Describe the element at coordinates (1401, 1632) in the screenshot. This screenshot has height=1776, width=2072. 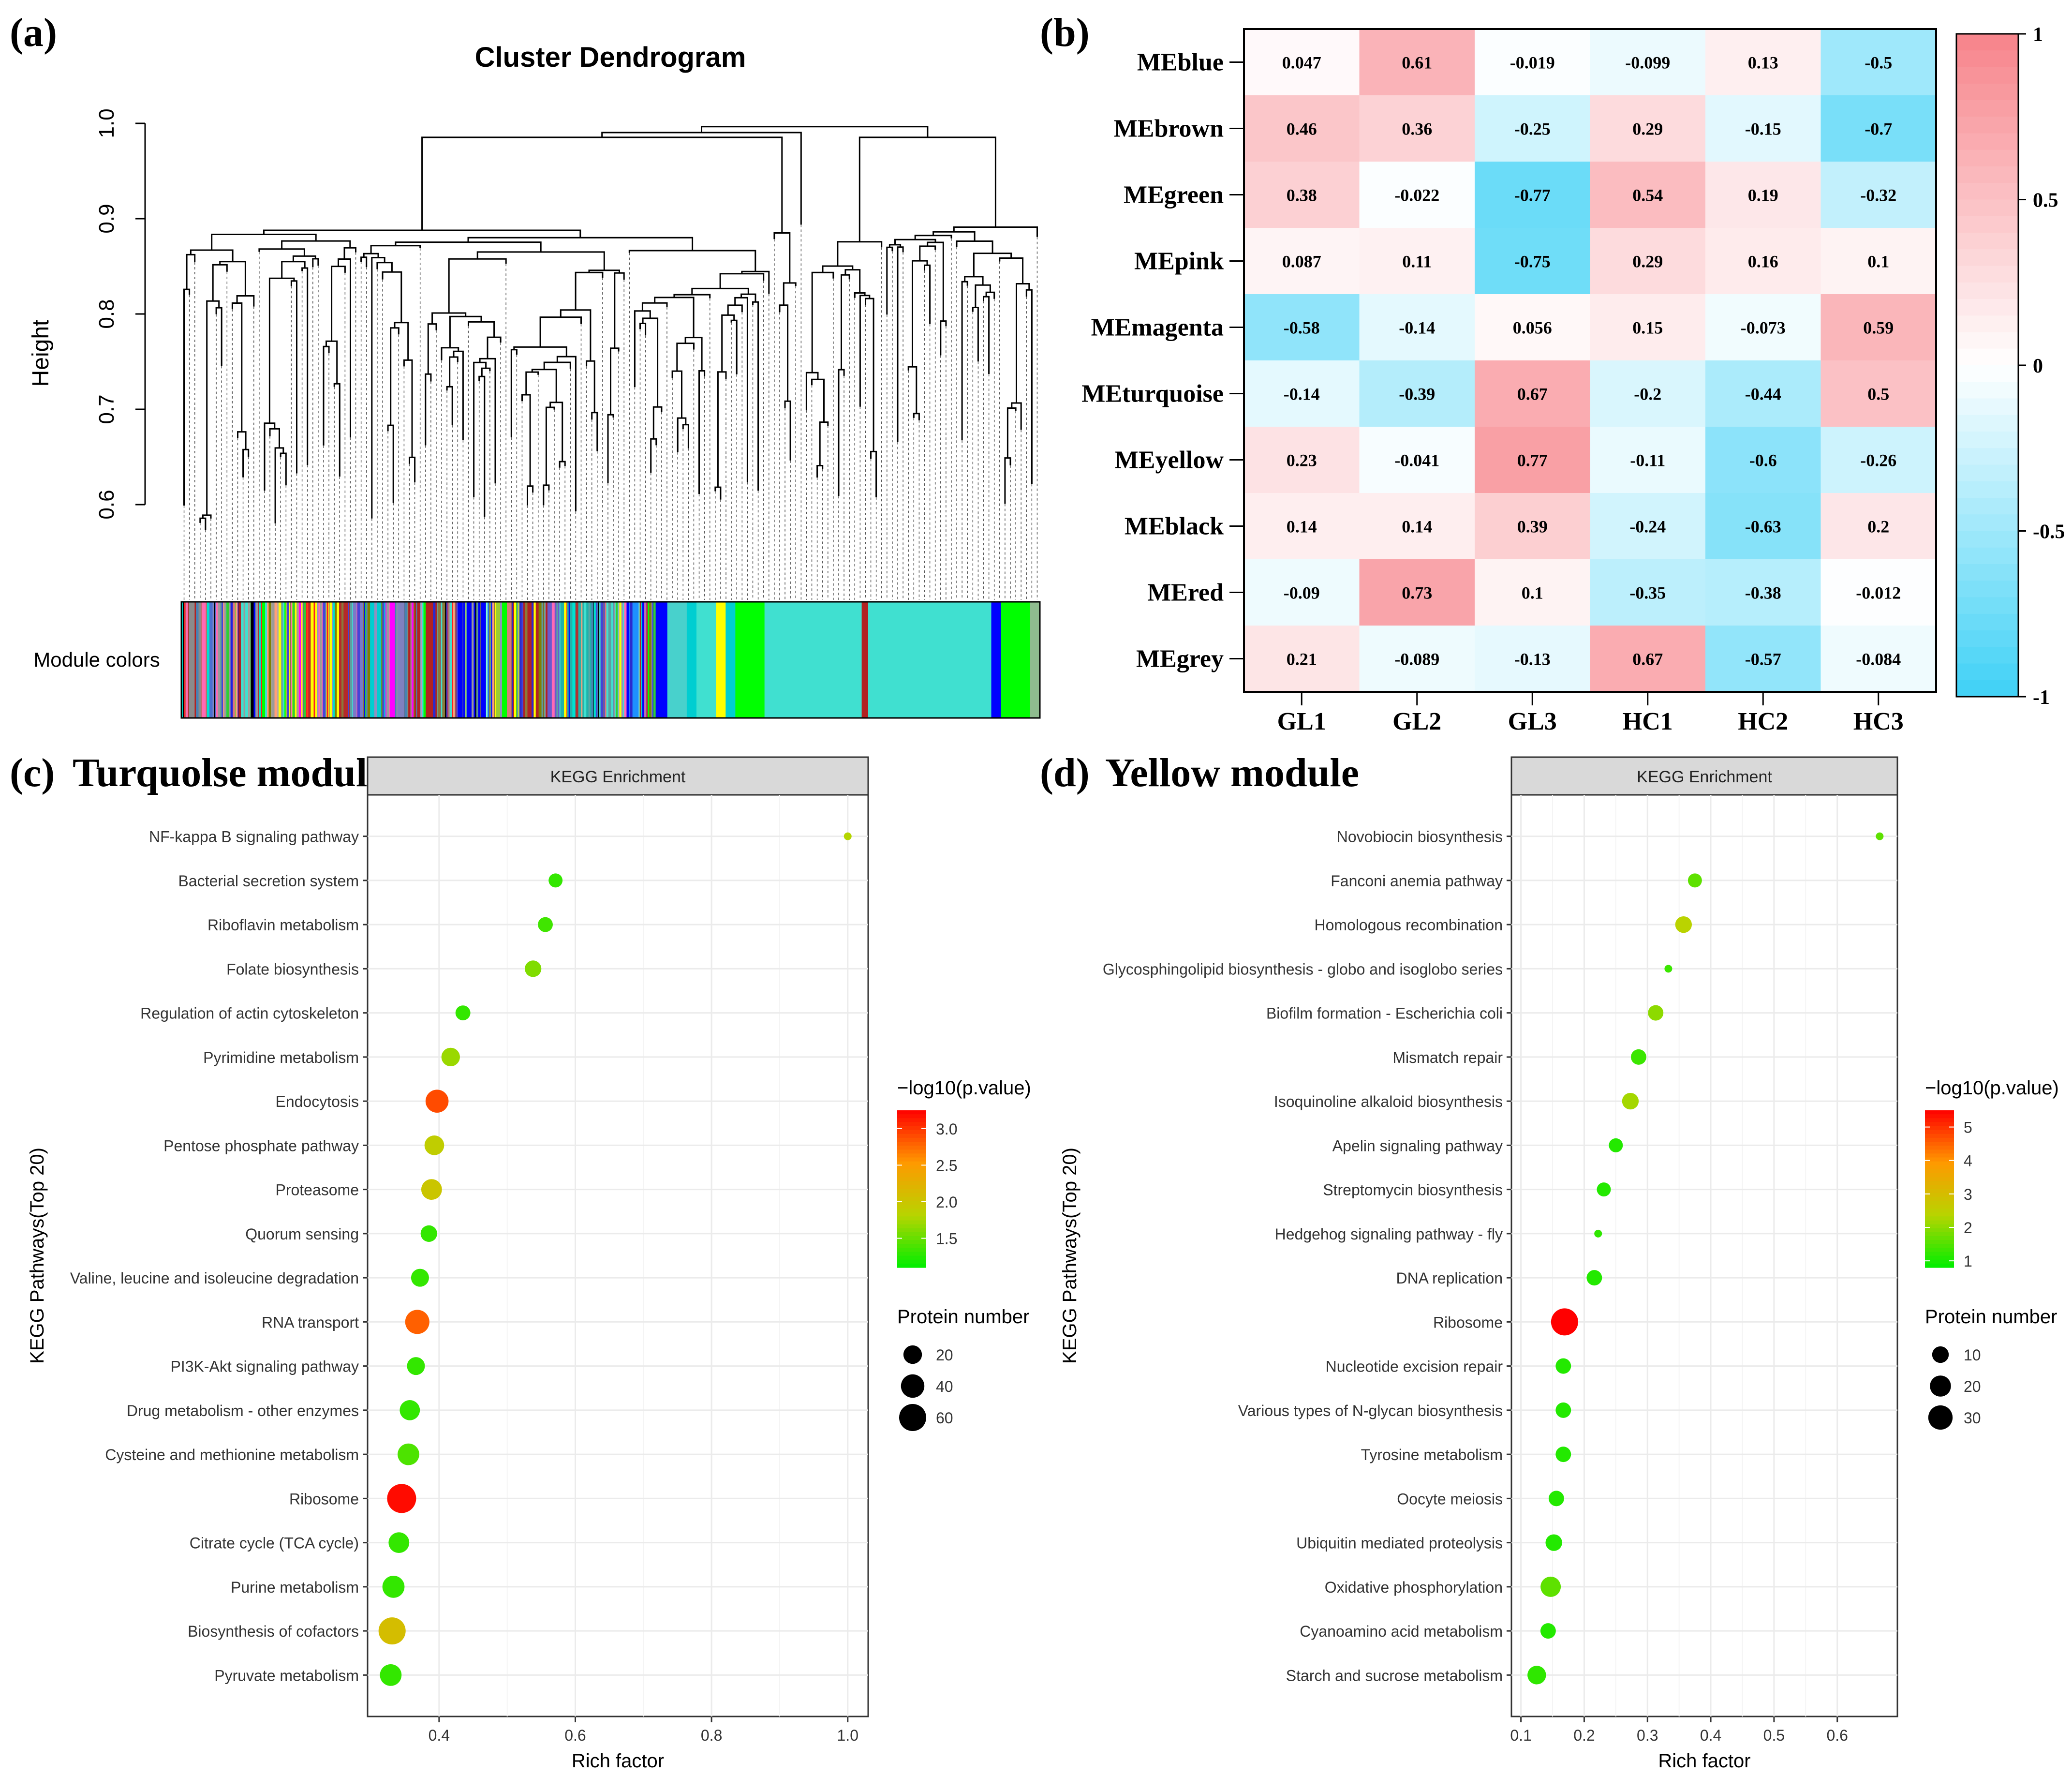
I see `pathway-label: Cyanoamino acid metabolism` at that location.